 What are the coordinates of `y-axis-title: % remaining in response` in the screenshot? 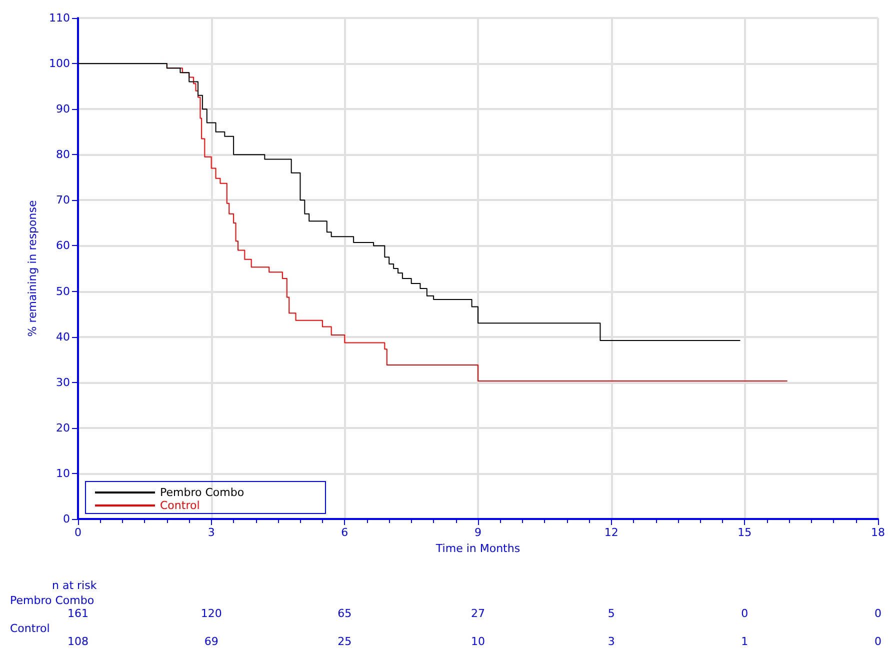 It's located at (33, 268).